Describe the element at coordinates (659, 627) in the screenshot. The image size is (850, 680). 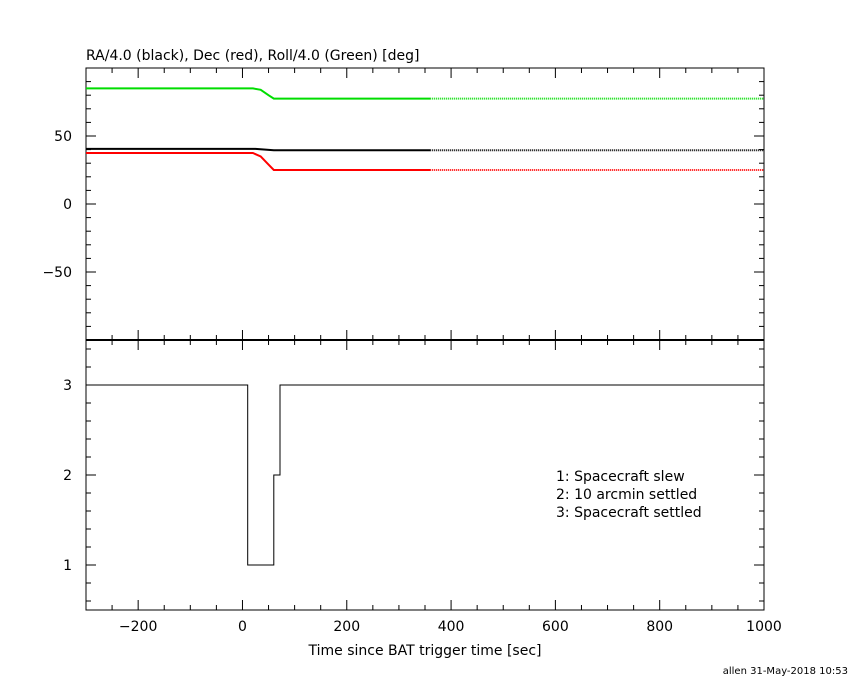
I see `x-tick-label: 800` at that location.